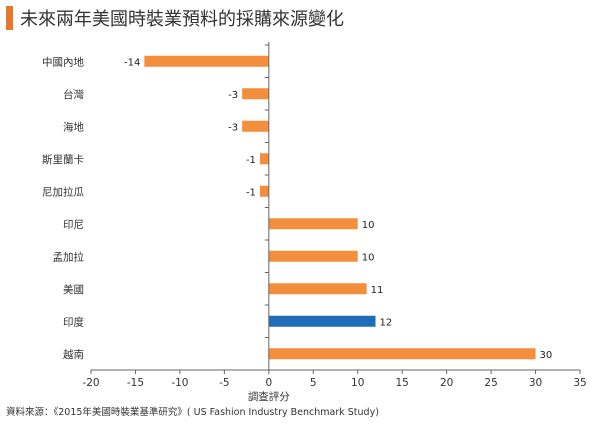  What do you see at coordinates (368, 225) in the screenshot?
I see `value-label-5: 10` at bounding box center [368, 225].